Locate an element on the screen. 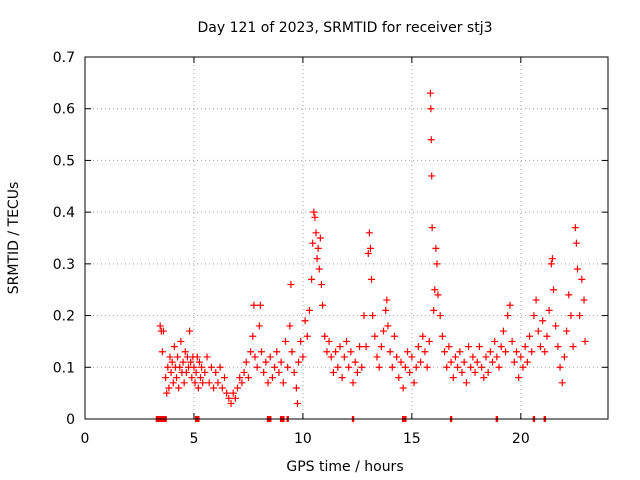 Image resolution: width=640 pixels, height=480 pixels. x-tick-label: 15 is located at coordinates (412, 439).